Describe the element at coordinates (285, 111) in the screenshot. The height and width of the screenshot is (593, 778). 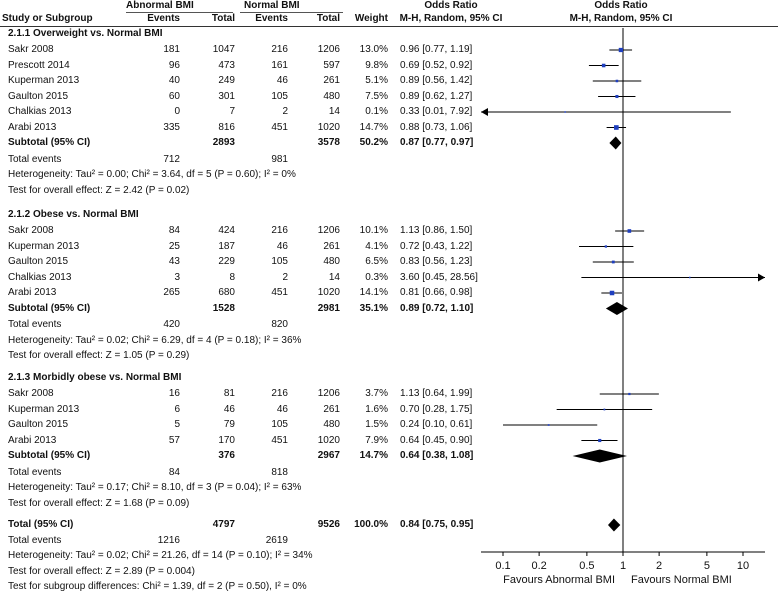
I see `events-normal: 2` at that location.